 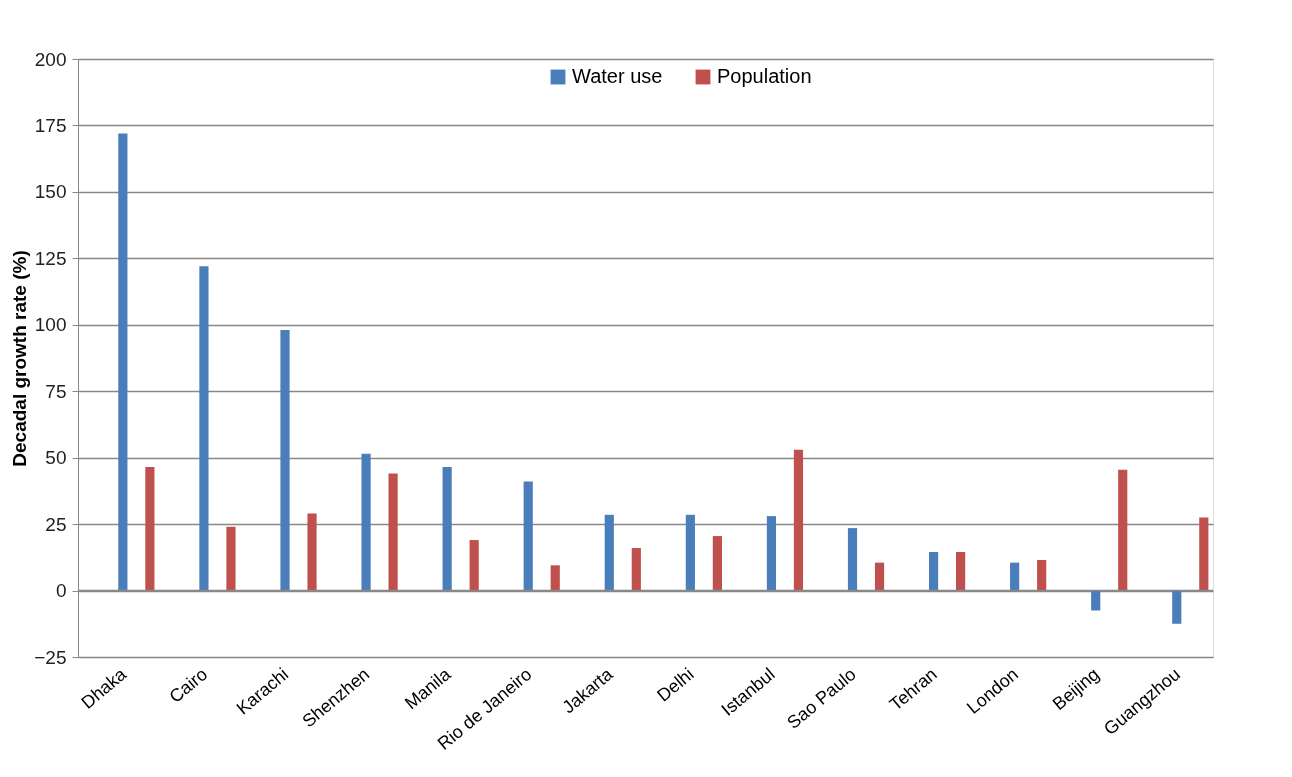 What do you see at coordinates (50, 192) in the screenshot?
I see `y-tick-label: 150` at bounding box center [50, 192].